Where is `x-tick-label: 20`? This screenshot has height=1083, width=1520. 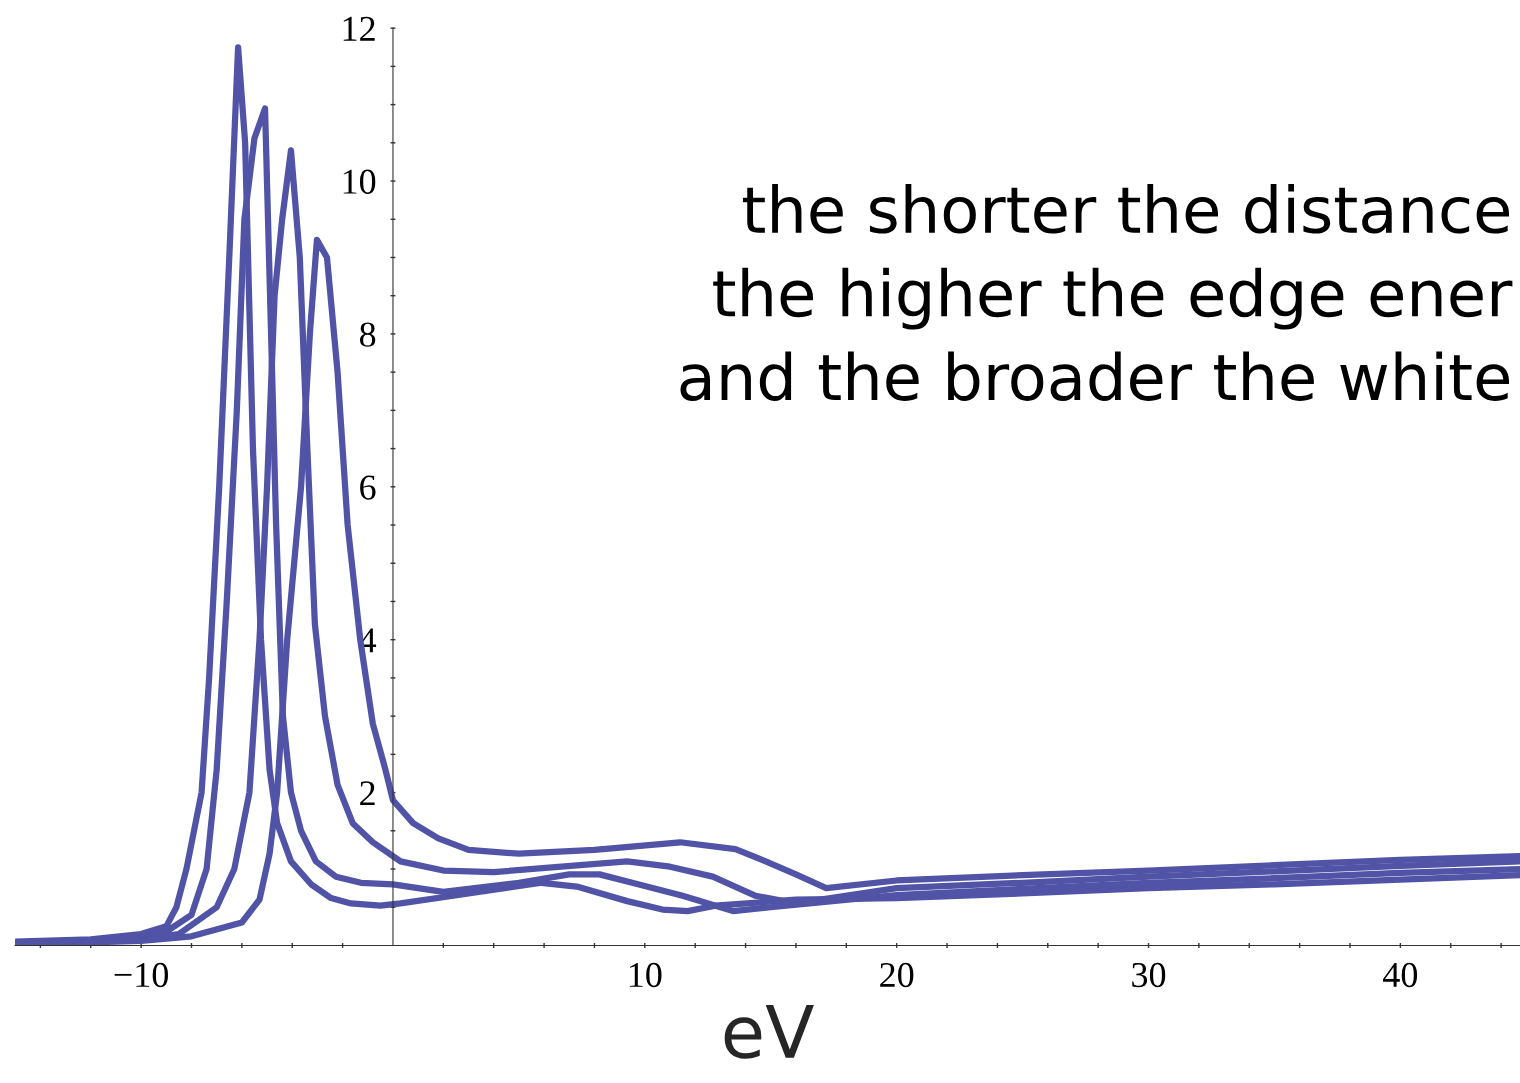
x-tick-label: 20 is located at coordinates (897, 975).